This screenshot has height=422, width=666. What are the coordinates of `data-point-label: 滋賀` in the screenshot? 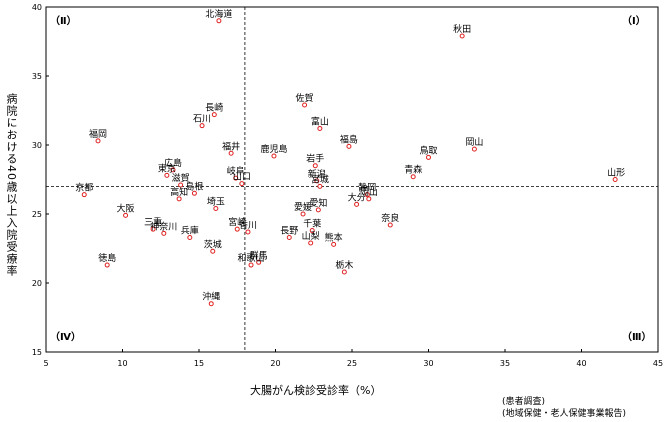 It's located at (181, 178).